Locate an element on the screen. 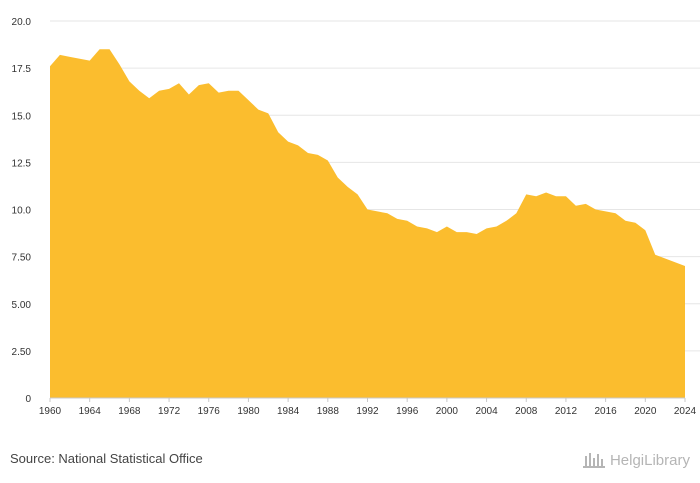 This screenshot has height=483, width=700. brand-logo: HelgiLibrary is located at coordinates (636, 460).